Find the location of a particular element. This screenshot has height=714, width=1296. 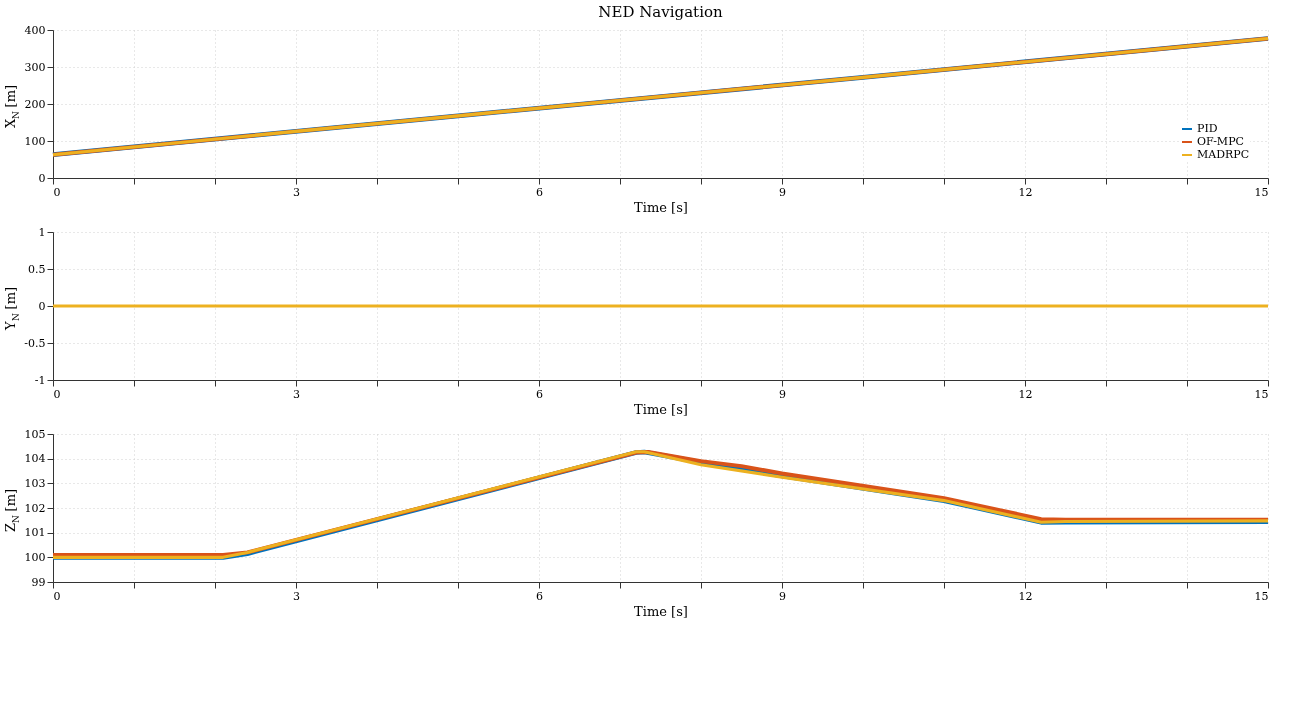

y-tick-label: 102 is located at coordinates (35, 508).